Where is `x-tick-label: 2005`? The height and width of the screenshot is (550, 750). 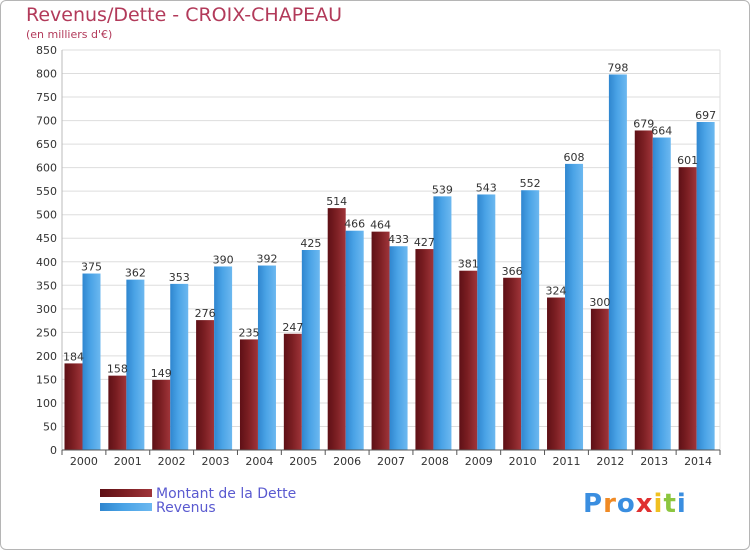
x-tick-label: 2005 is located at coordinates (303, 461).